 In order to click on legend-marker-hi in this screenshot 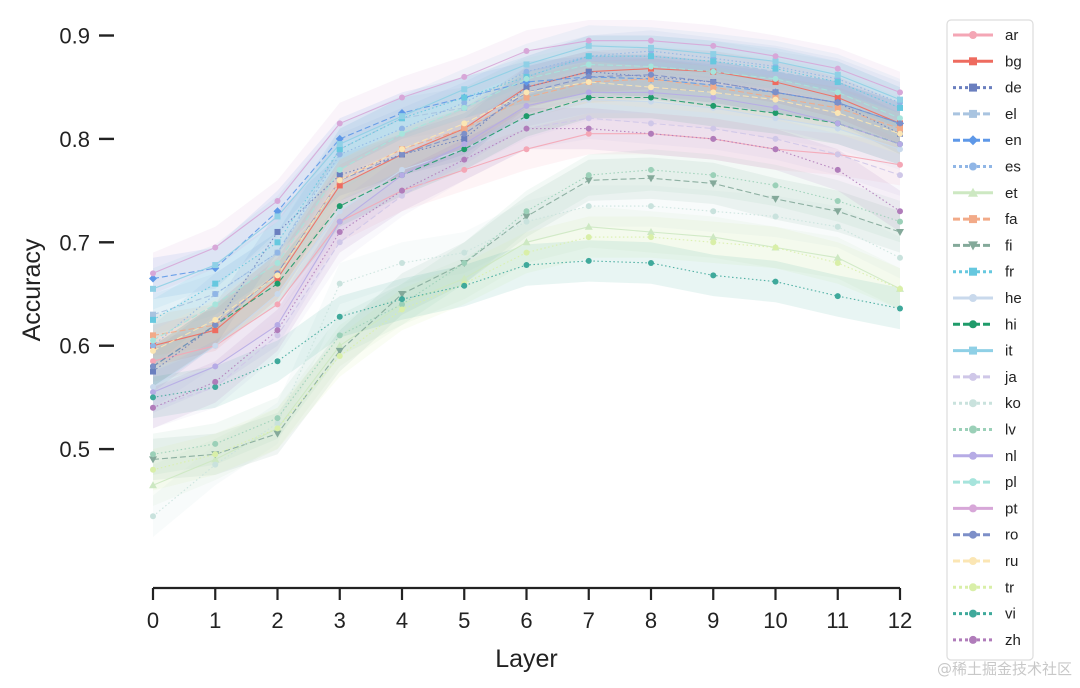, I will do `click(973, 324)`.